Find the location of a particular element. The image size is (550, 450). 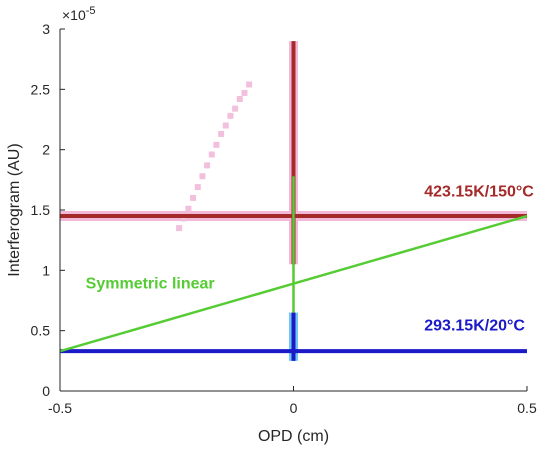

x-tick-label: -0.5 is located at coordinates (60, 408).